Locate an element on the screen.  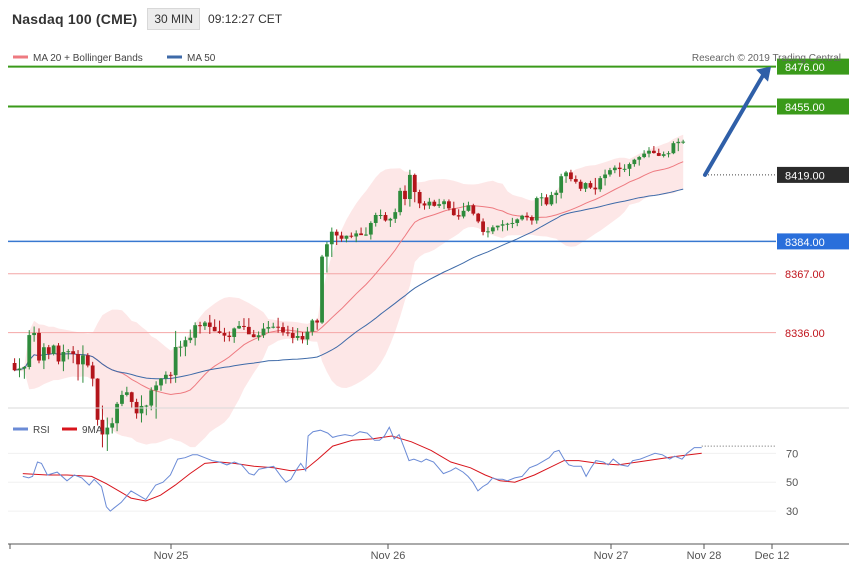
rsi-line is located at coordinates (362, 469).